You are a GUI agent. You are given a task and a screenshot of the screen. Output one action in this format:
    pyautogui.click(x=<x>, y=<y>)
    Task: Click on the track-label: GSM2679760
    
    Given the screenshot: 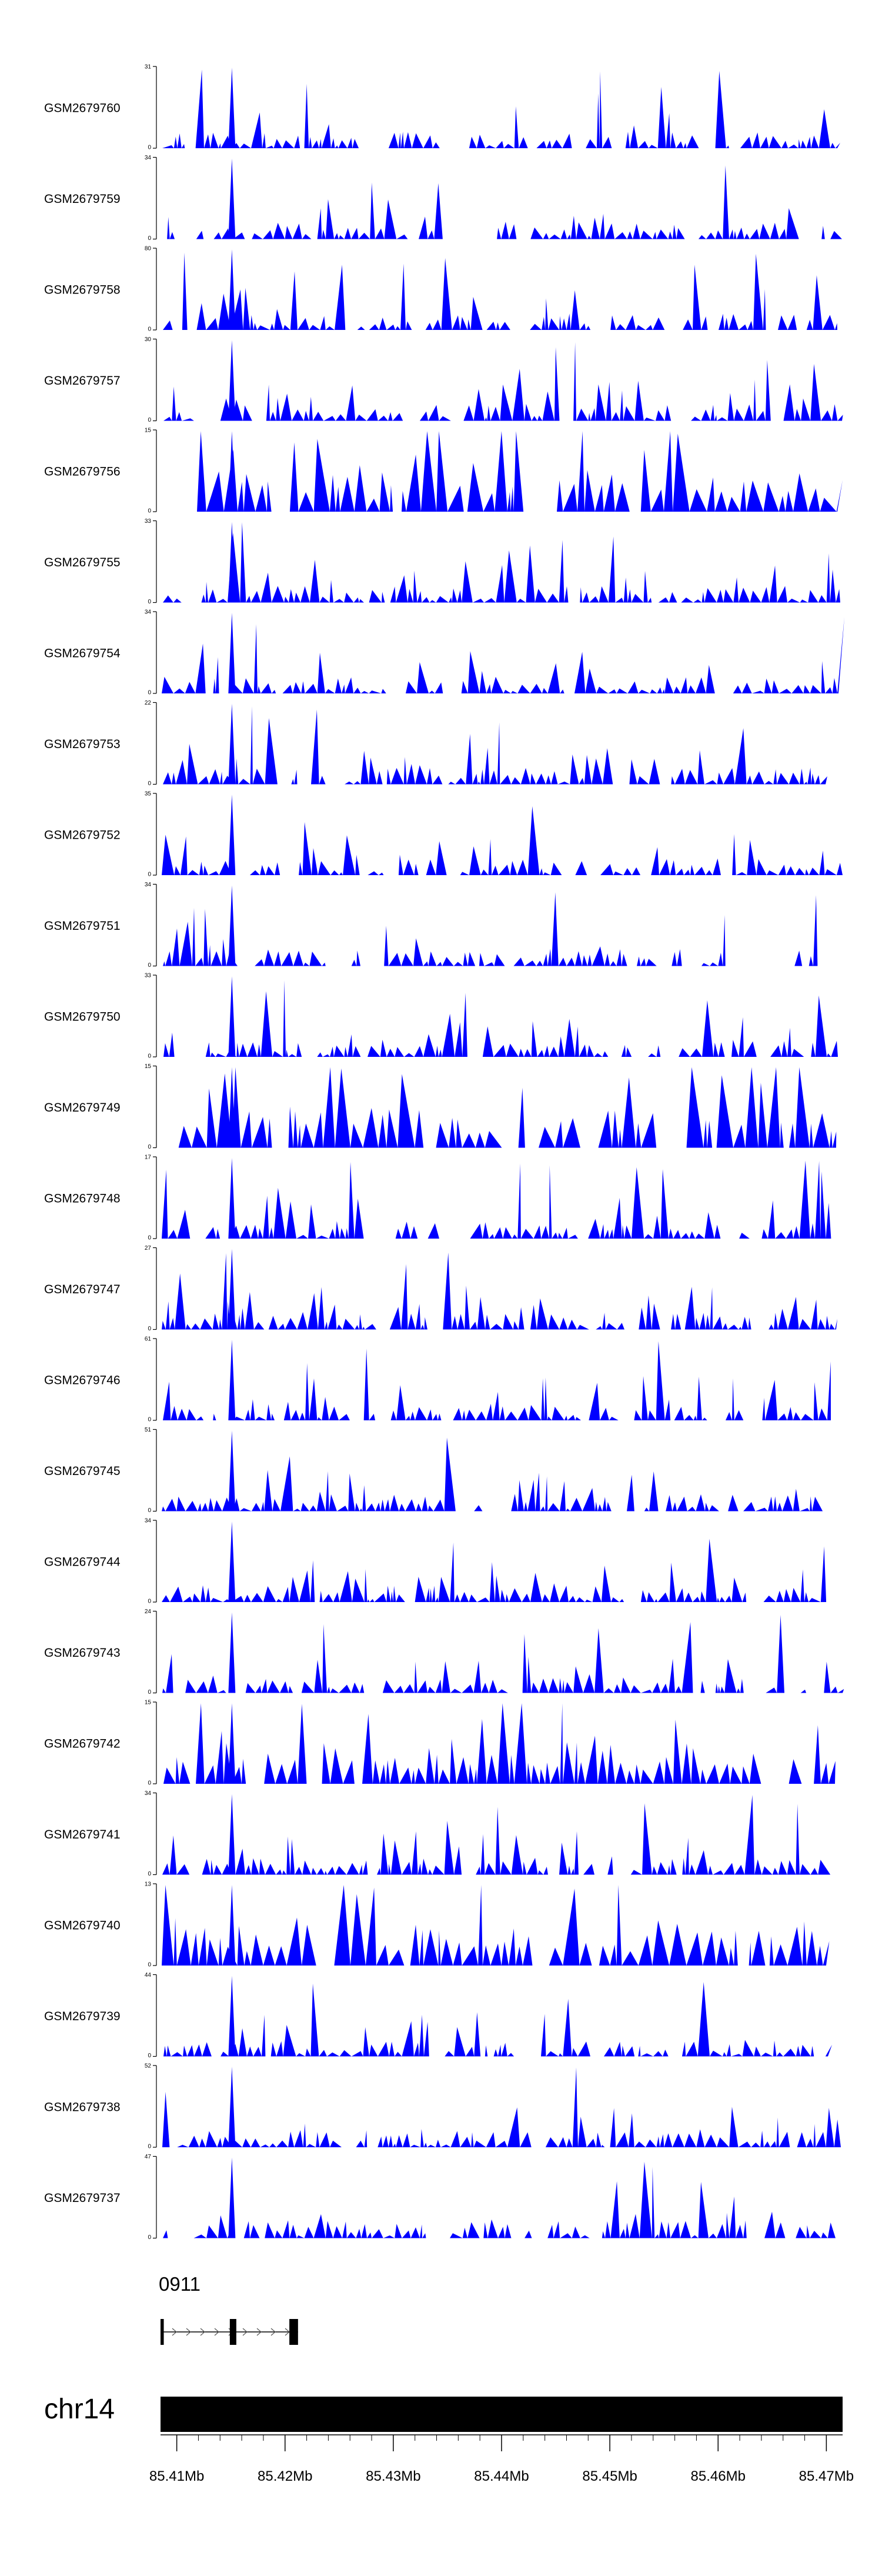 What is the action you would take?
    pyautogui.click(x=82, y=108)
    